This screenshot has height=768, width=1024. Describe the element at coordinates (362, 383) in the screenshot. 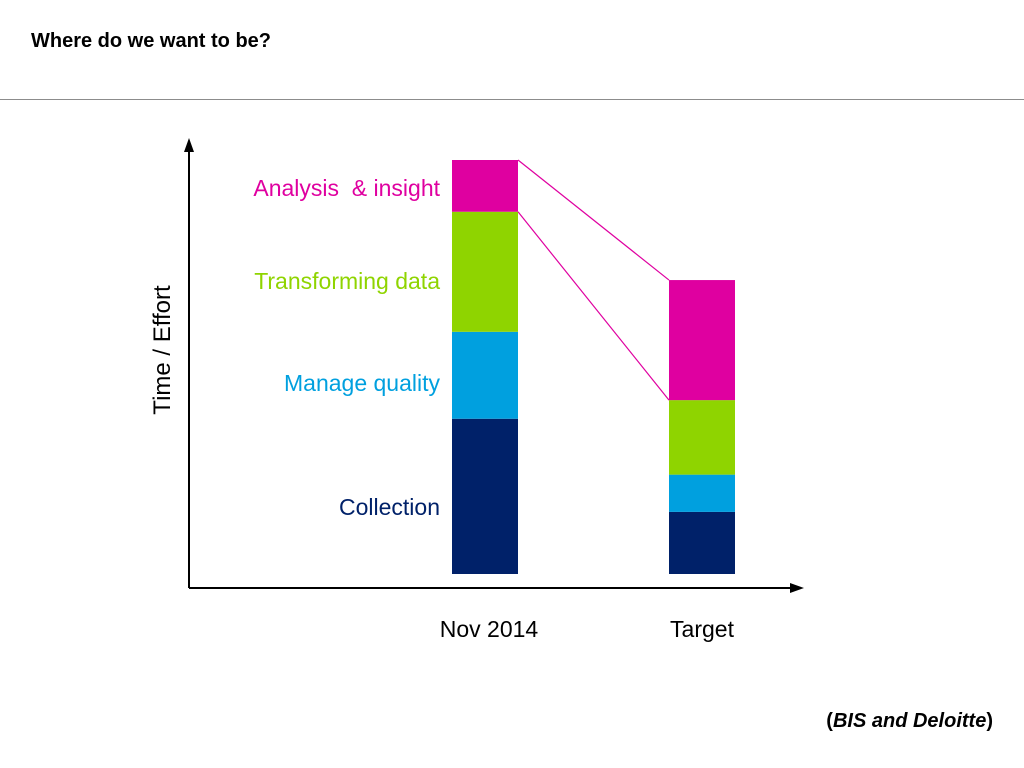

I see `series-label-manage-quality: Manage quality` at that location.